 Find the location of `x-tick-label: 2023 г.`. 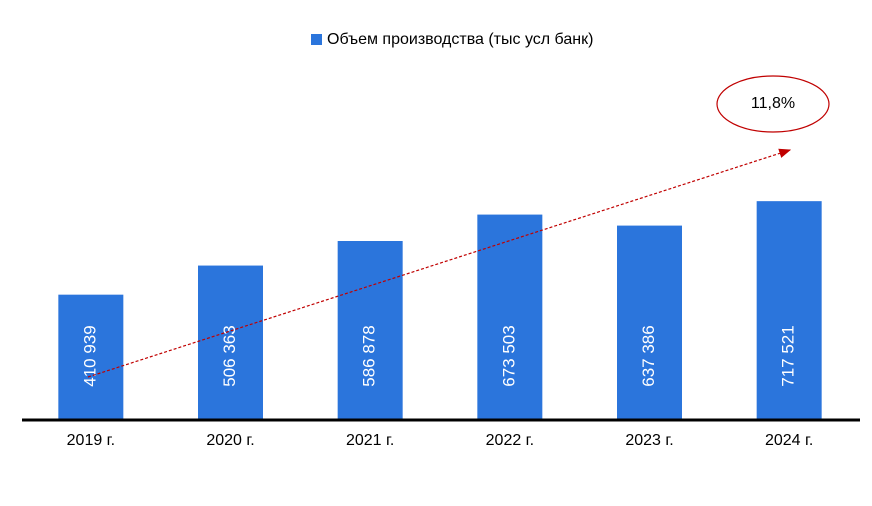

x-tick-label: 2023 г. is located at coordinates (649, 440).